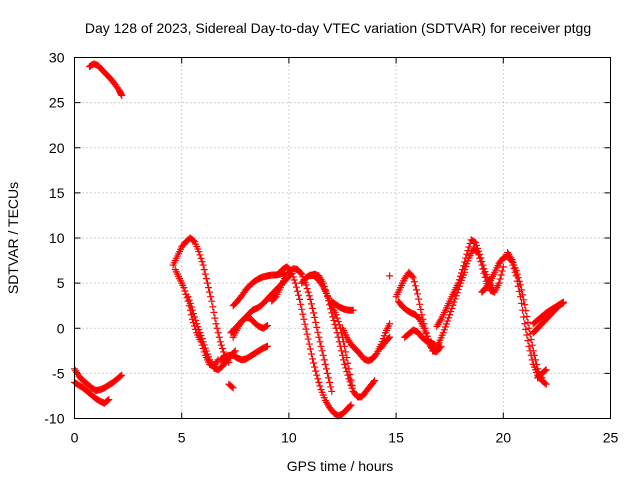 This screenshot has width=640, height=480. Describe the element at coordinates (57, 238) in the screenshot. I see `y-tick-label: 10` at that location.